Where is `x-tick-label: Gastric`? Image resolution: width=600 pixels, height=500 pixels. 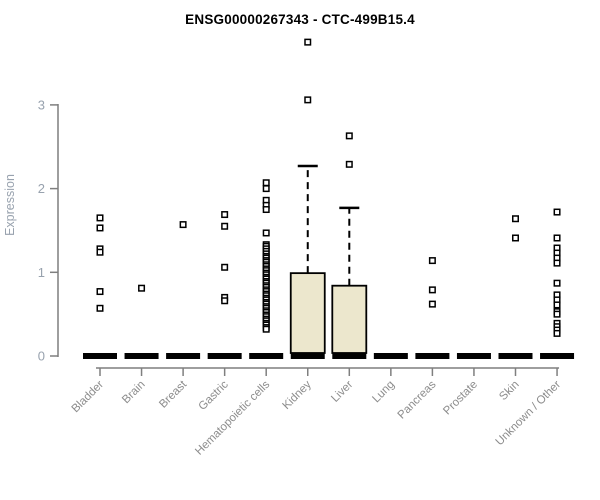 x-tick-label: Gastric is located at coordinates (214, 395).